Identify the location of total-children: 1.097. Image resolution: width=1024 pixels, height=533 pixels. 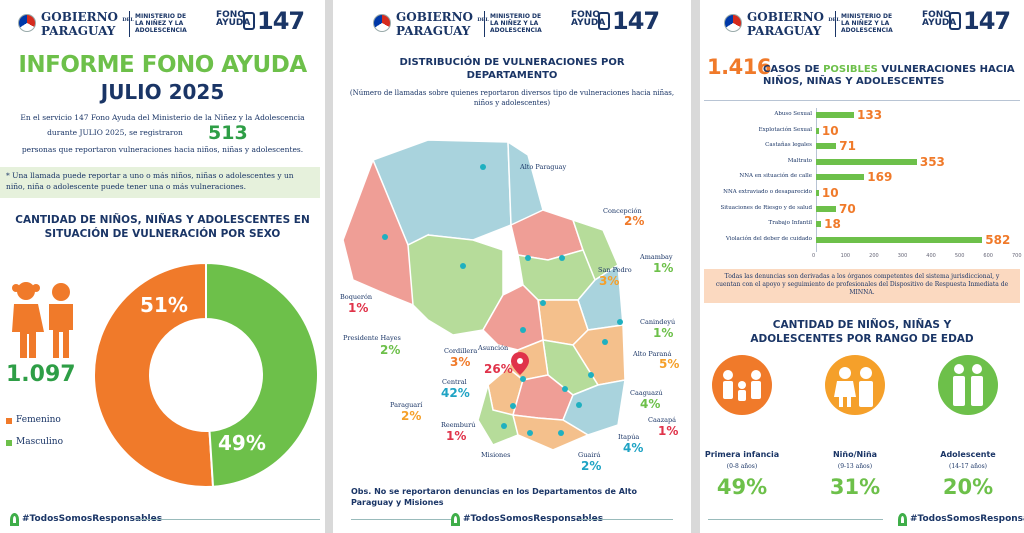
(41, 374).